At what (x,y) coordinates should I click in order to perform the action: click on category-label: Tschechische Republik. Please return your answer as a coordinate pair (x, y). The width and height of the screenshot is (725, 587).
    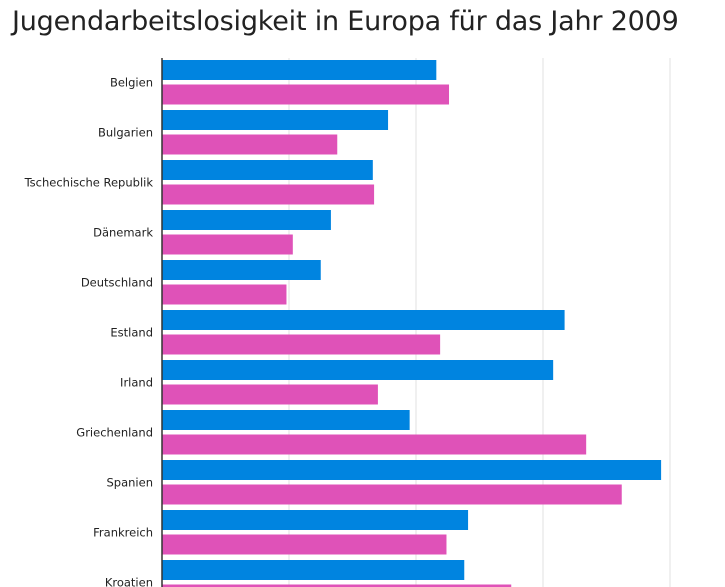
    Looking at the image, I should click on (89, 182).